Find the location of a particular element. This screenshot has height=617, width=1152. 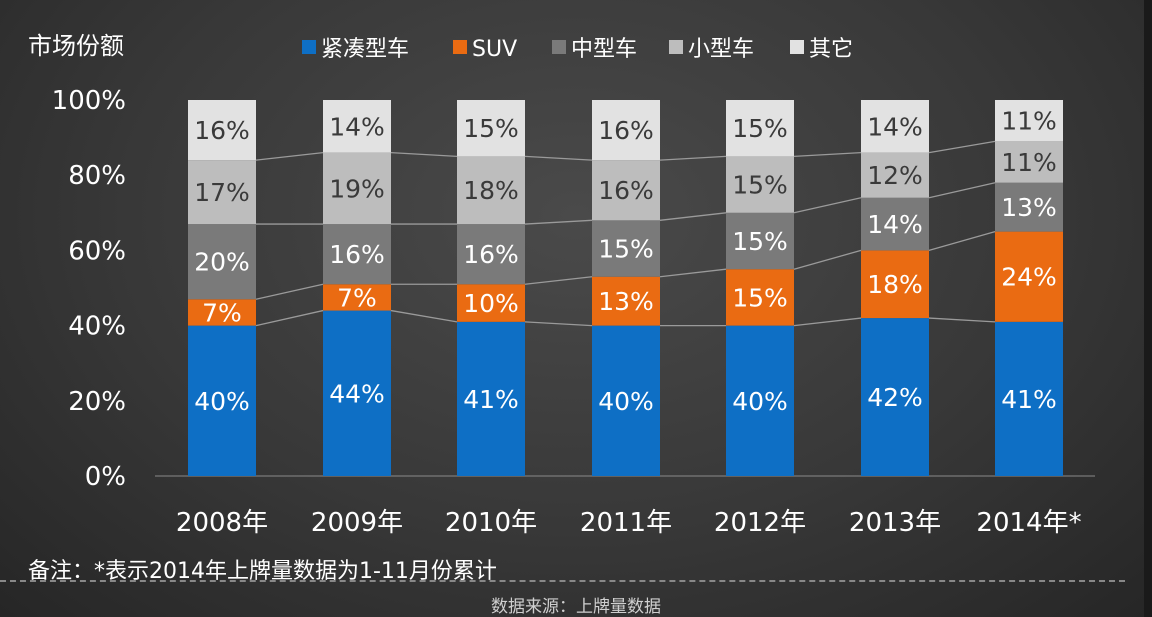

data-label: 17% is located at coordinates (222, 192).